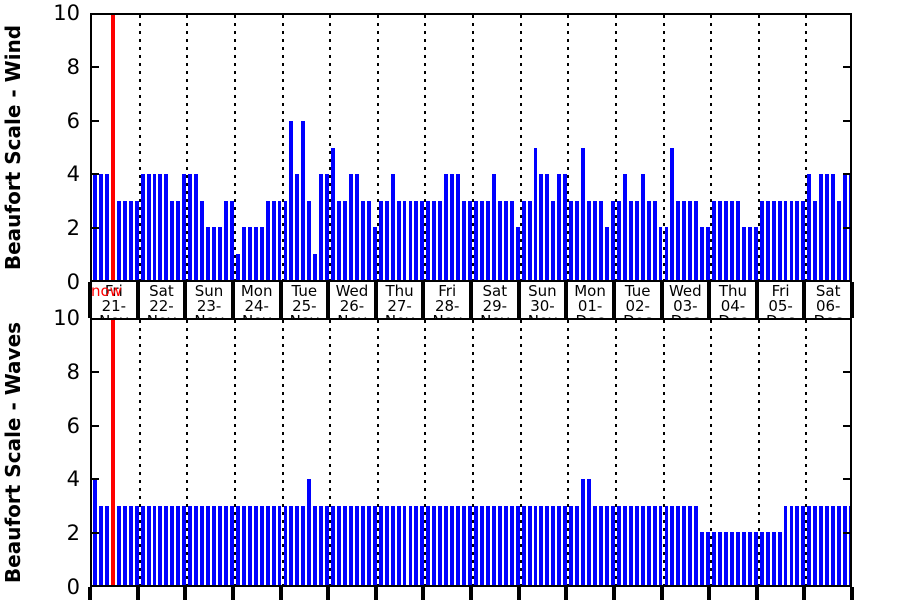  I want to click on y-tick-label: 0, so click(73, 587).